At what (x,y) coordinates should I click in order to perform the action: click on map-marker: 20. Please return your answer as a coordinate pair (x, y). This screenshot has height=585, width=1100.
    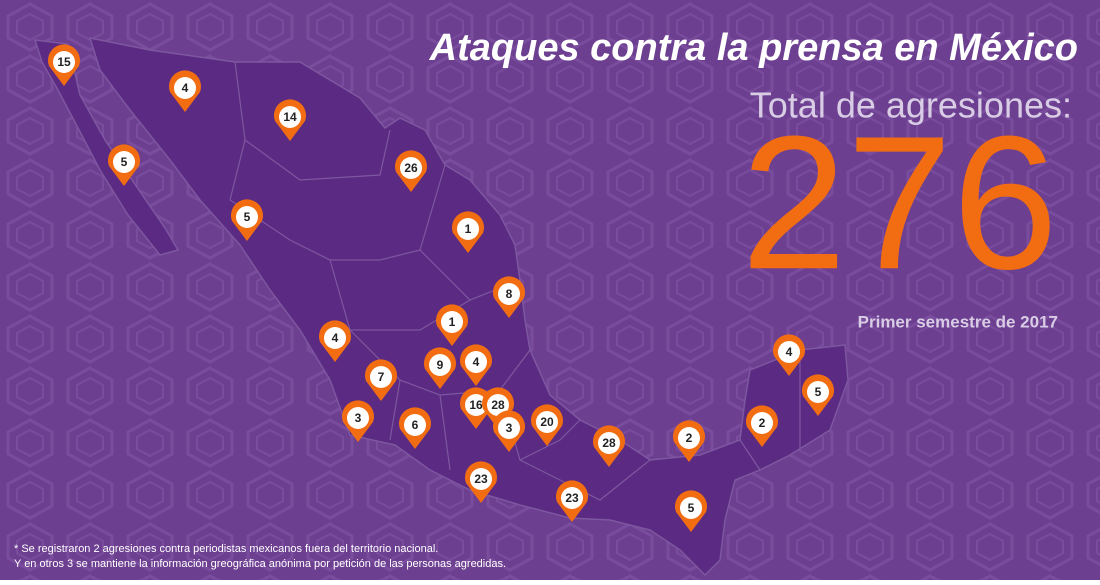
    Looking at the image, I should click on (547, 425).